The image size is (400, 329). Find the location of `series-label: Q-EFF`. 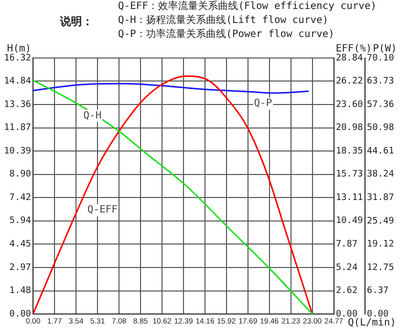

series-label: Q-EFF is located at coordinates (102, 210).